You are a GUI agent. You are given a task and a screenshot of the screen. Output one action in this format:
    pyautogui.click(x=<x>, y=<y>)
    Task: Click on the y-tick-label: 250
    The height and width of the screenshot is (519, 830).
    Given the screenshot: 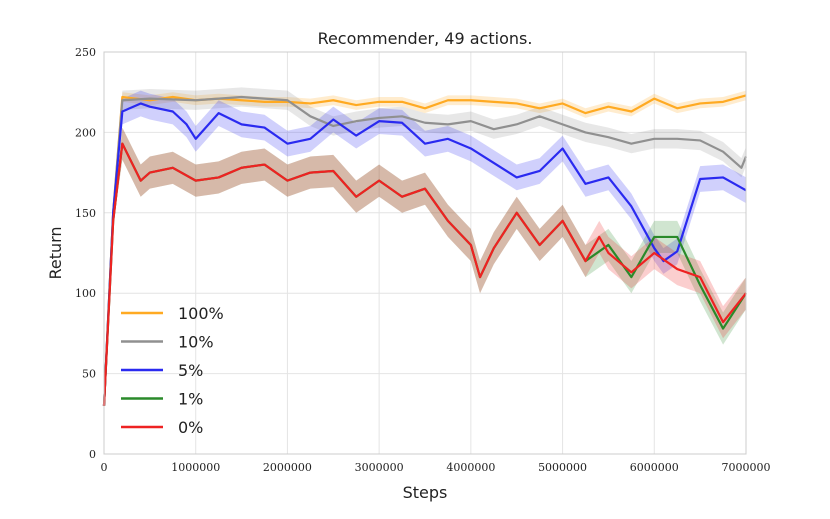 What is the action you would take?
    pyautogui.click(x=85, y=52)
    